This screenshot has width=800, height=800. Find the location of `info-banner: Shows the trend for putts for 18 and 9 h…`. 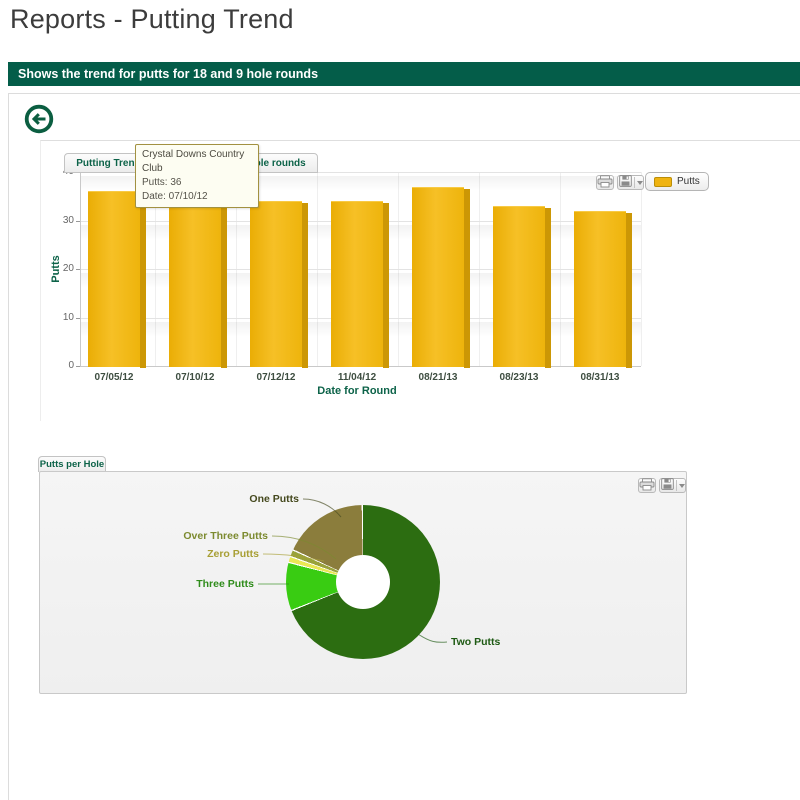

info-banner: Shows the trend for putts for 18 and 9 h… is located at coordinates (404, 74).